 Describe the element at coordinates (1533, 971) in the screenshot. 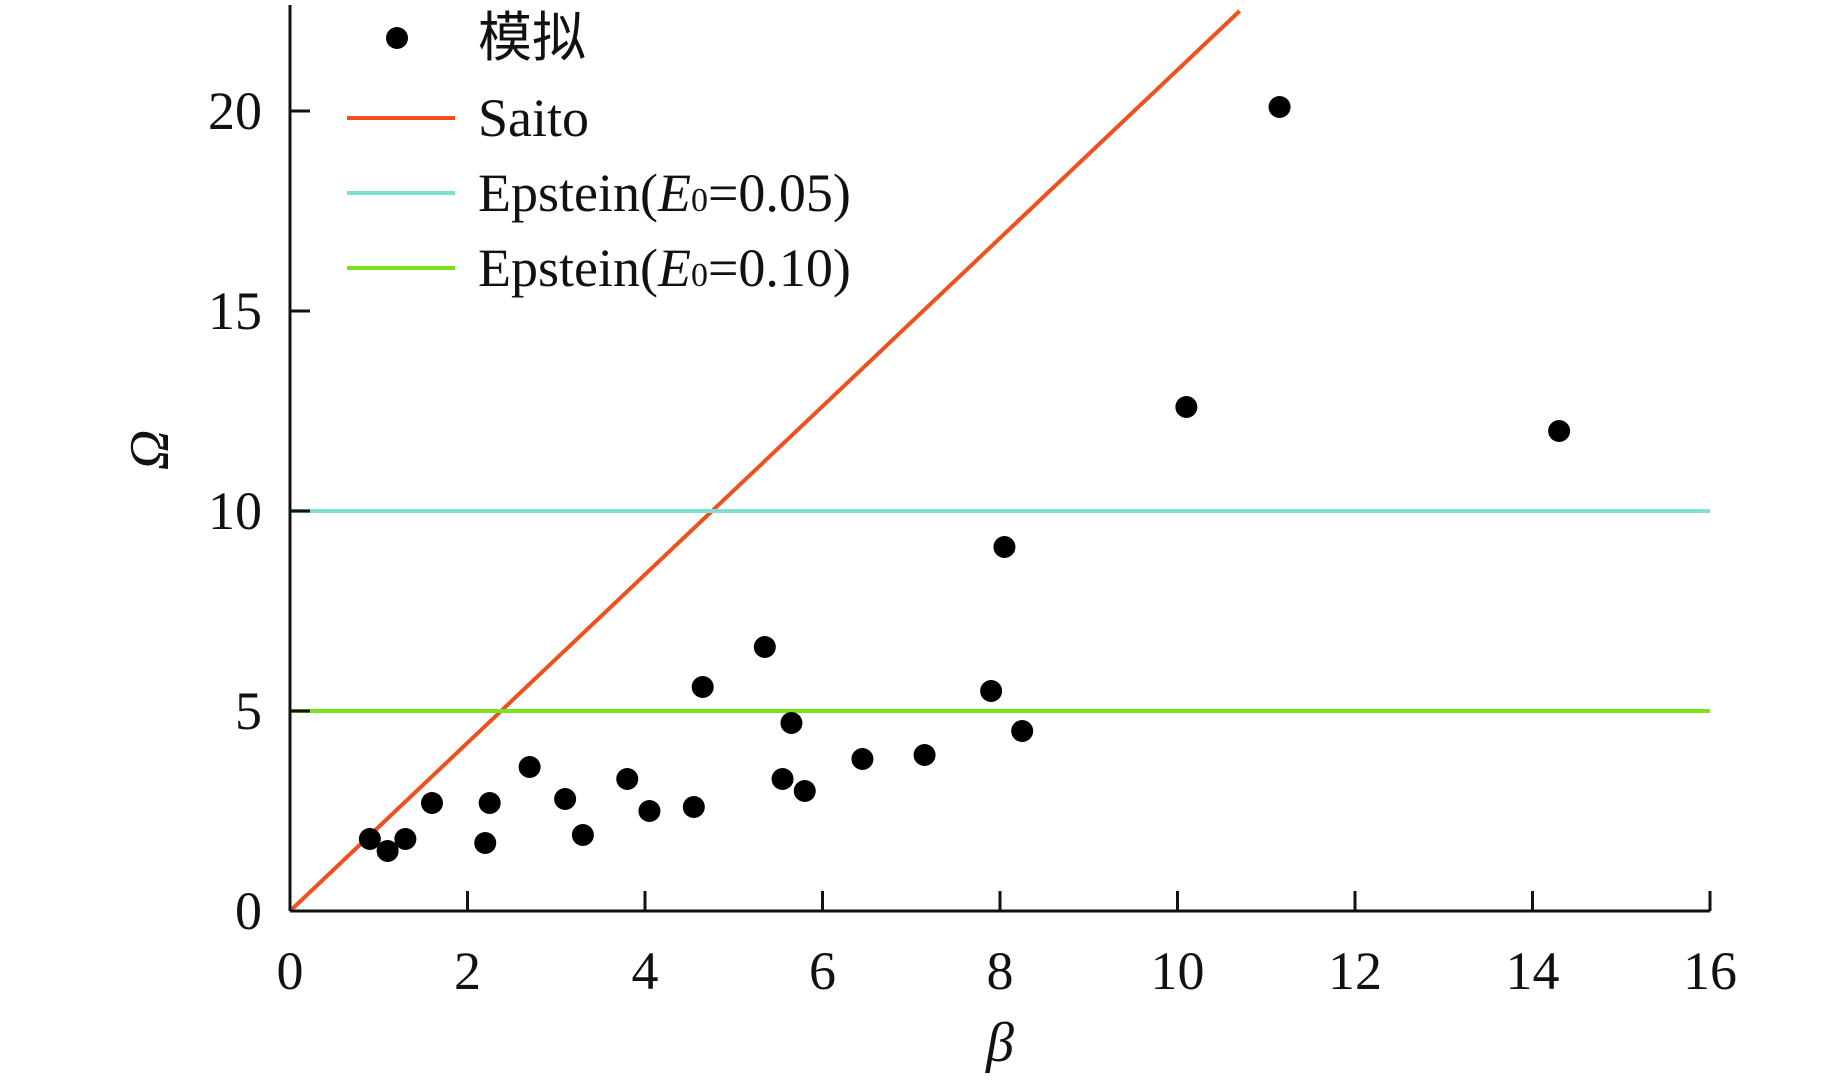

I see `x-tick-label-14: 14` at that location.